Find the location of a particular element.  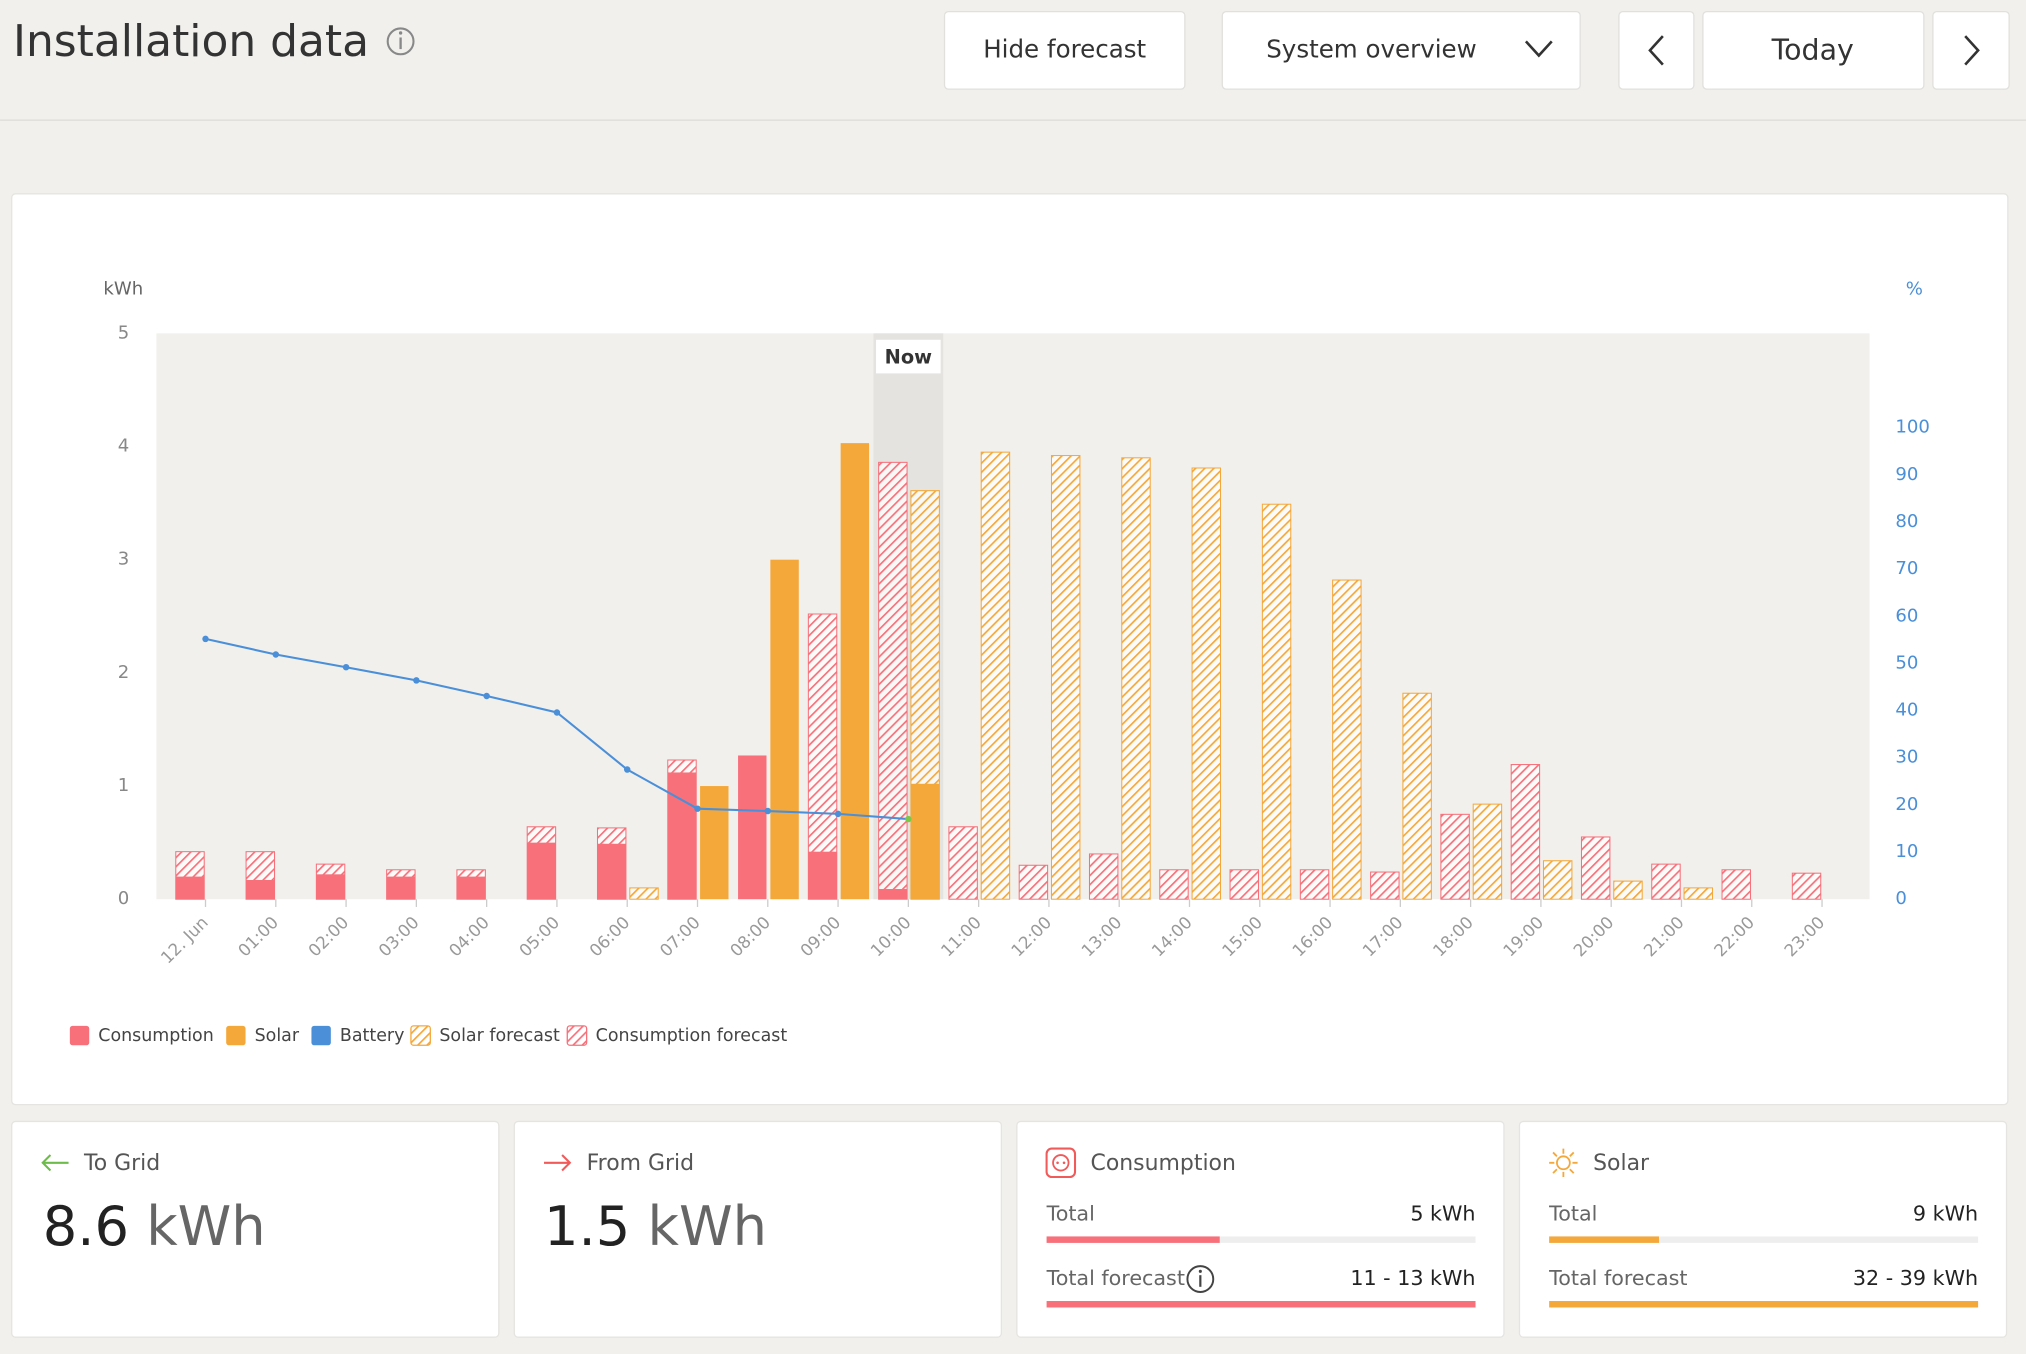

y2-tick-label: 30 is located at coordinates (1906, 757).